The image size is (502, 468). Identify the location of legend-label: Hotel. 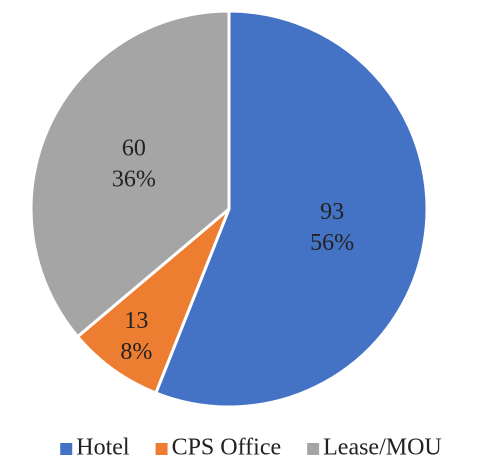
(103, 448).